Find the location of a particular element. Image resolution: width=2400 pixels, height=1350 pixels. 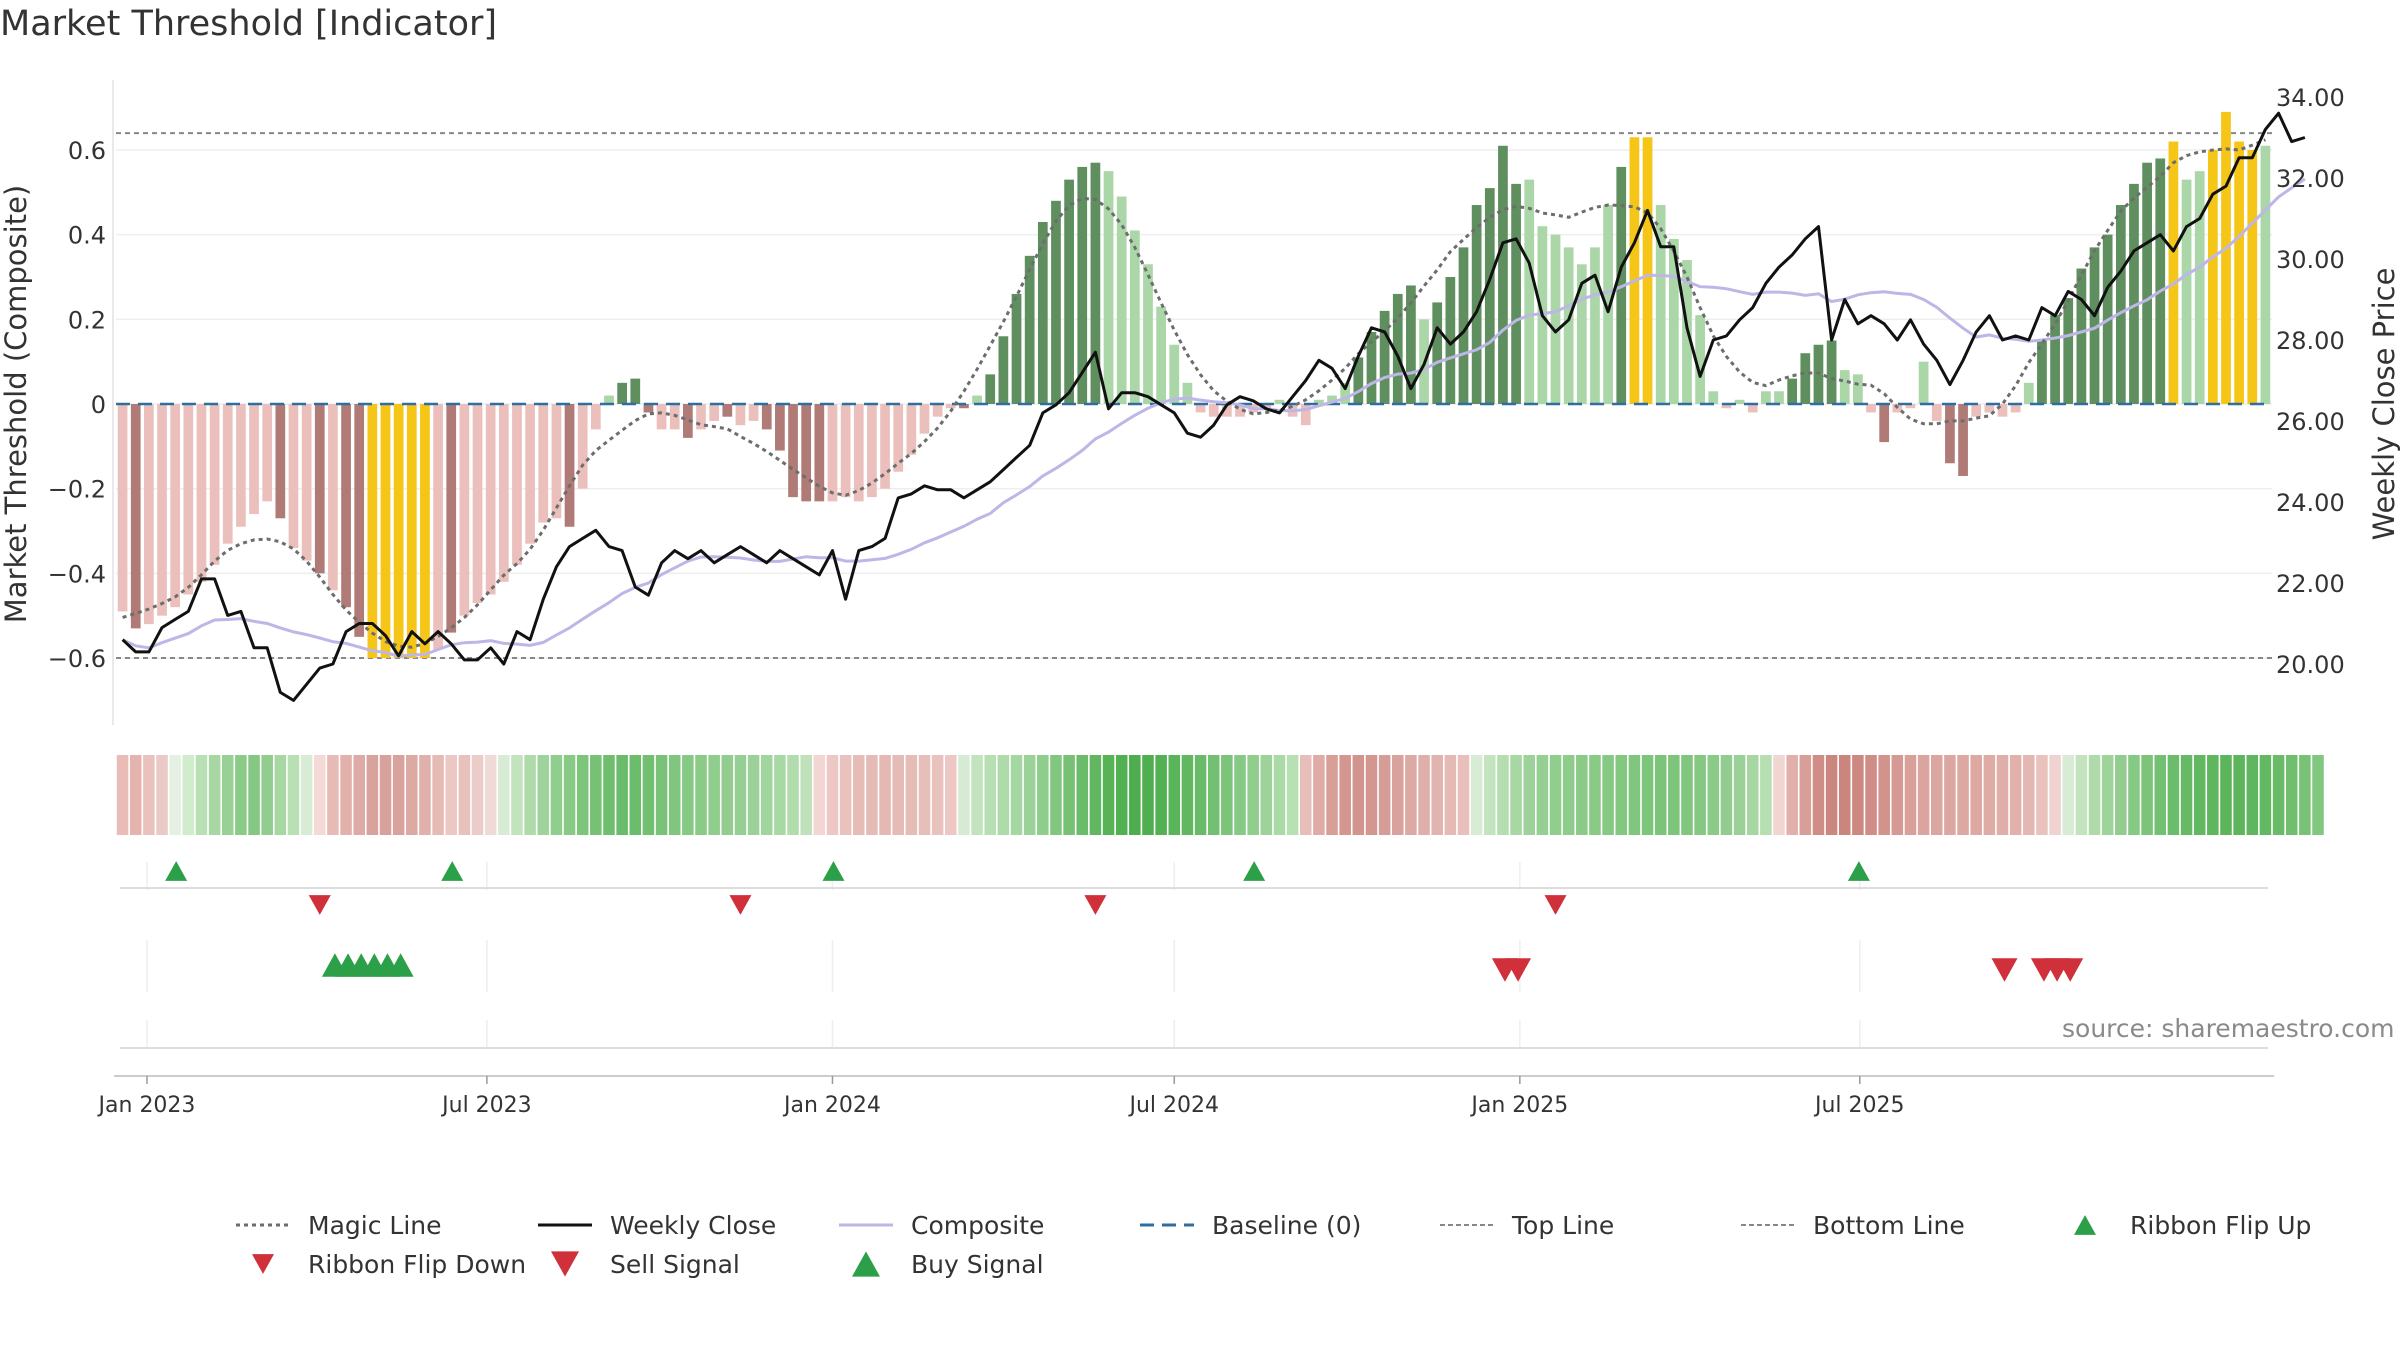

x-tick-label: Jul 2025 is located at coordinates (1859, 1105).